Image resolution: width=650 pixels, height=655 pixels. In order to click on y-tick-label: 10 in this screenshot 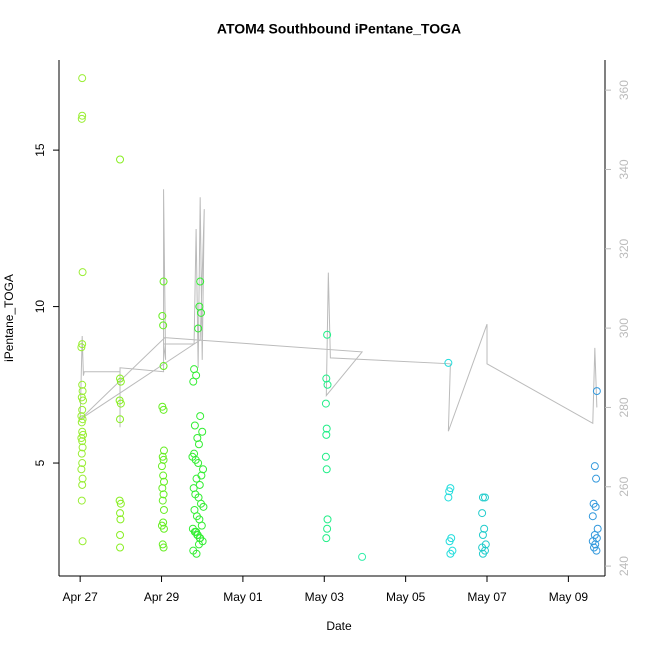, I will do `click(40, 307)`.